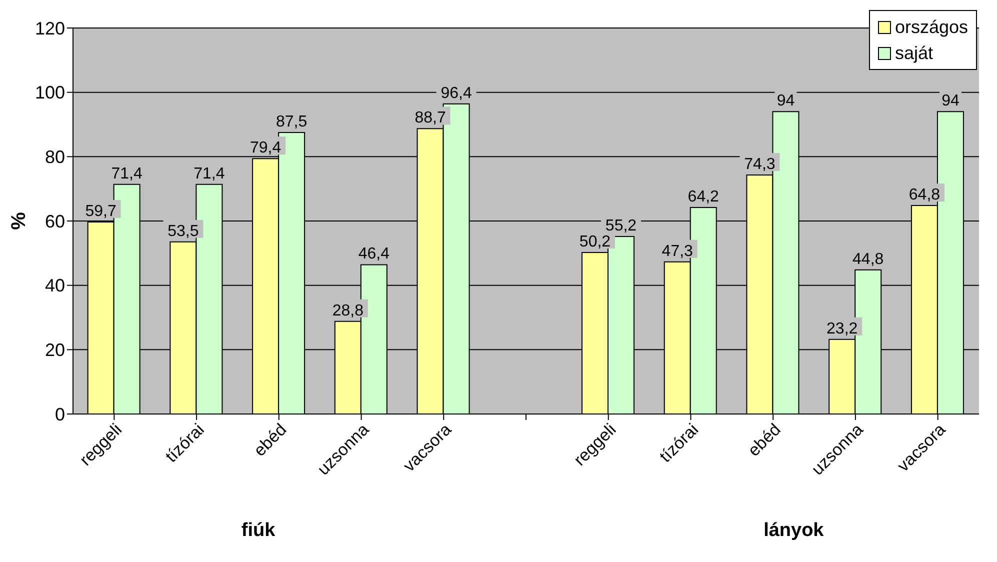  What do you see at coordinates (793, 531) in the screenshot?
I see `text: lányok` at bounding box center [793, 531].